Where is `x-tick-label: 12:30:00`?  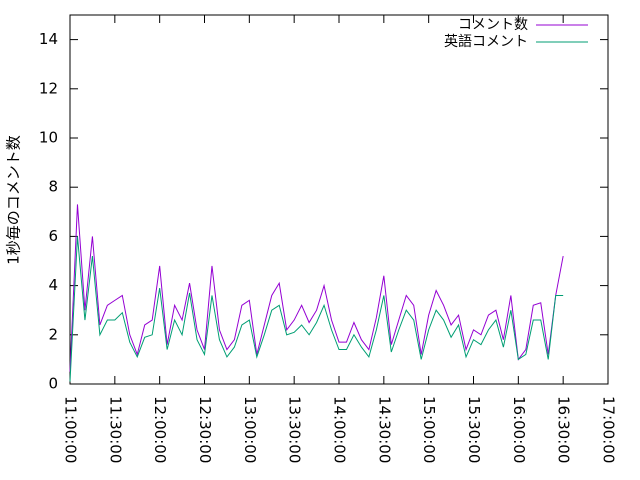
x-tick-label: 12:30:00 is located at coordinates (205, 429).